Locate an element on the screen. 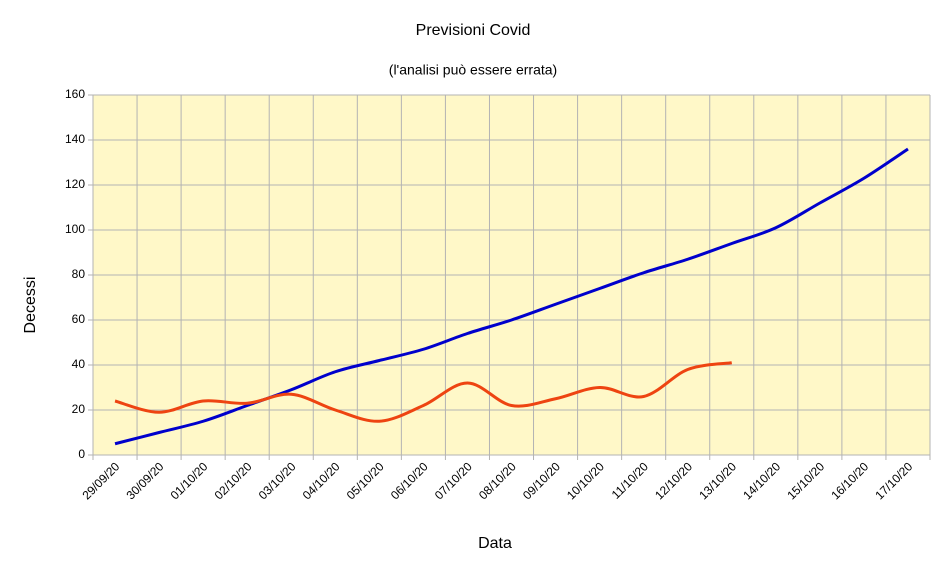  x-tick-label: 03/10/20 is located at coordinates (277, 480).